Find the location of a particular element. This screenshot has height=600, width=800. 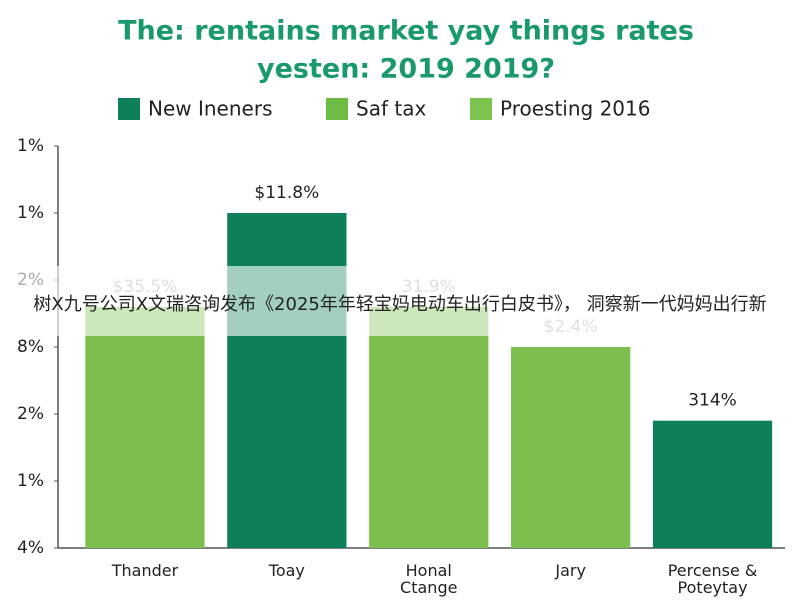

bar-annotation: $11.8% is located at coordinates (286, 193).